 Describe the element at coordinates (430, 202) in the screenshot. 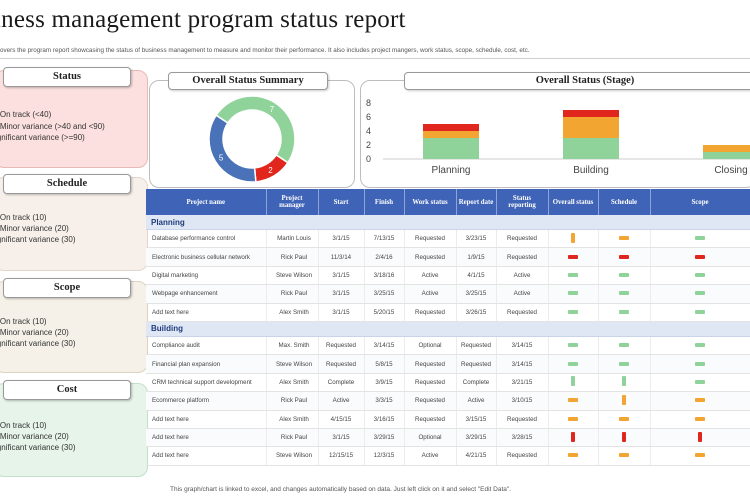

I see `column-header: Work status` at that location.